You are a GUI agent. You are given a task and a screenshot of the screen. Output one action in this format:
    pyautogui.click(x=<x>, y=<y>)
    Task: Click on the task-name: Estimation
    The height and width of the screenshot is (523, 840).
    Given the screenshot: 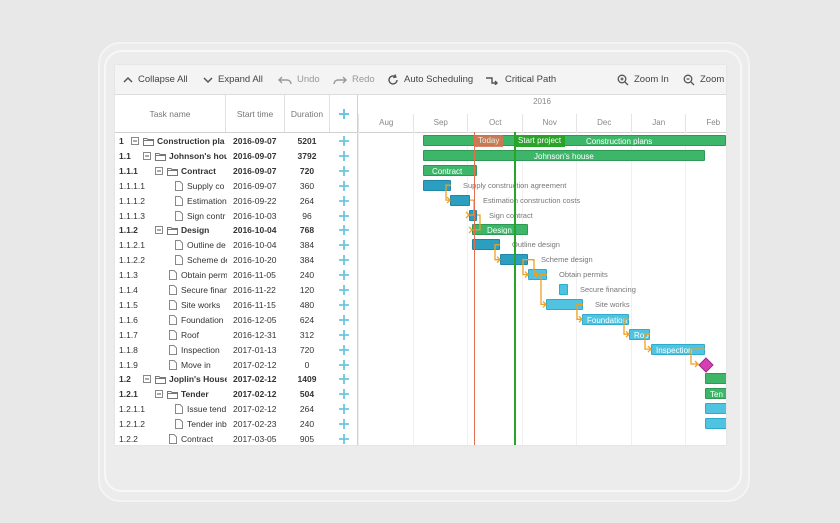 What is the action you would take?
    pyautogui.click(x=207, y=200)
    